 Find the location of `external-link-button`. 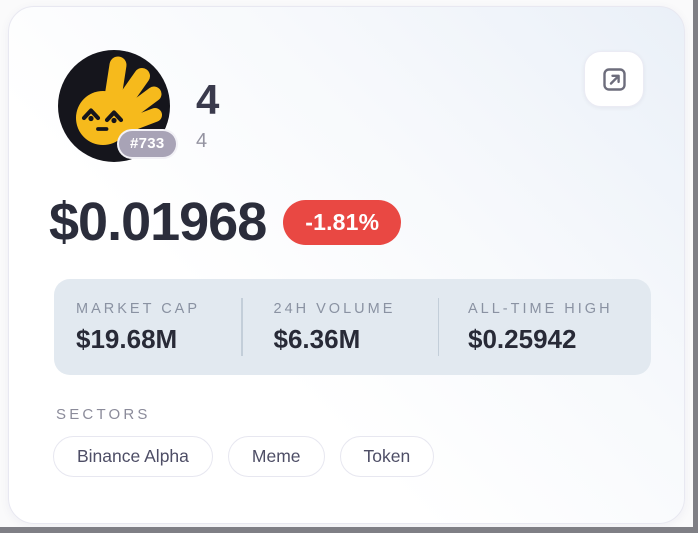

external-link-button is located at coordinates (614, 79).